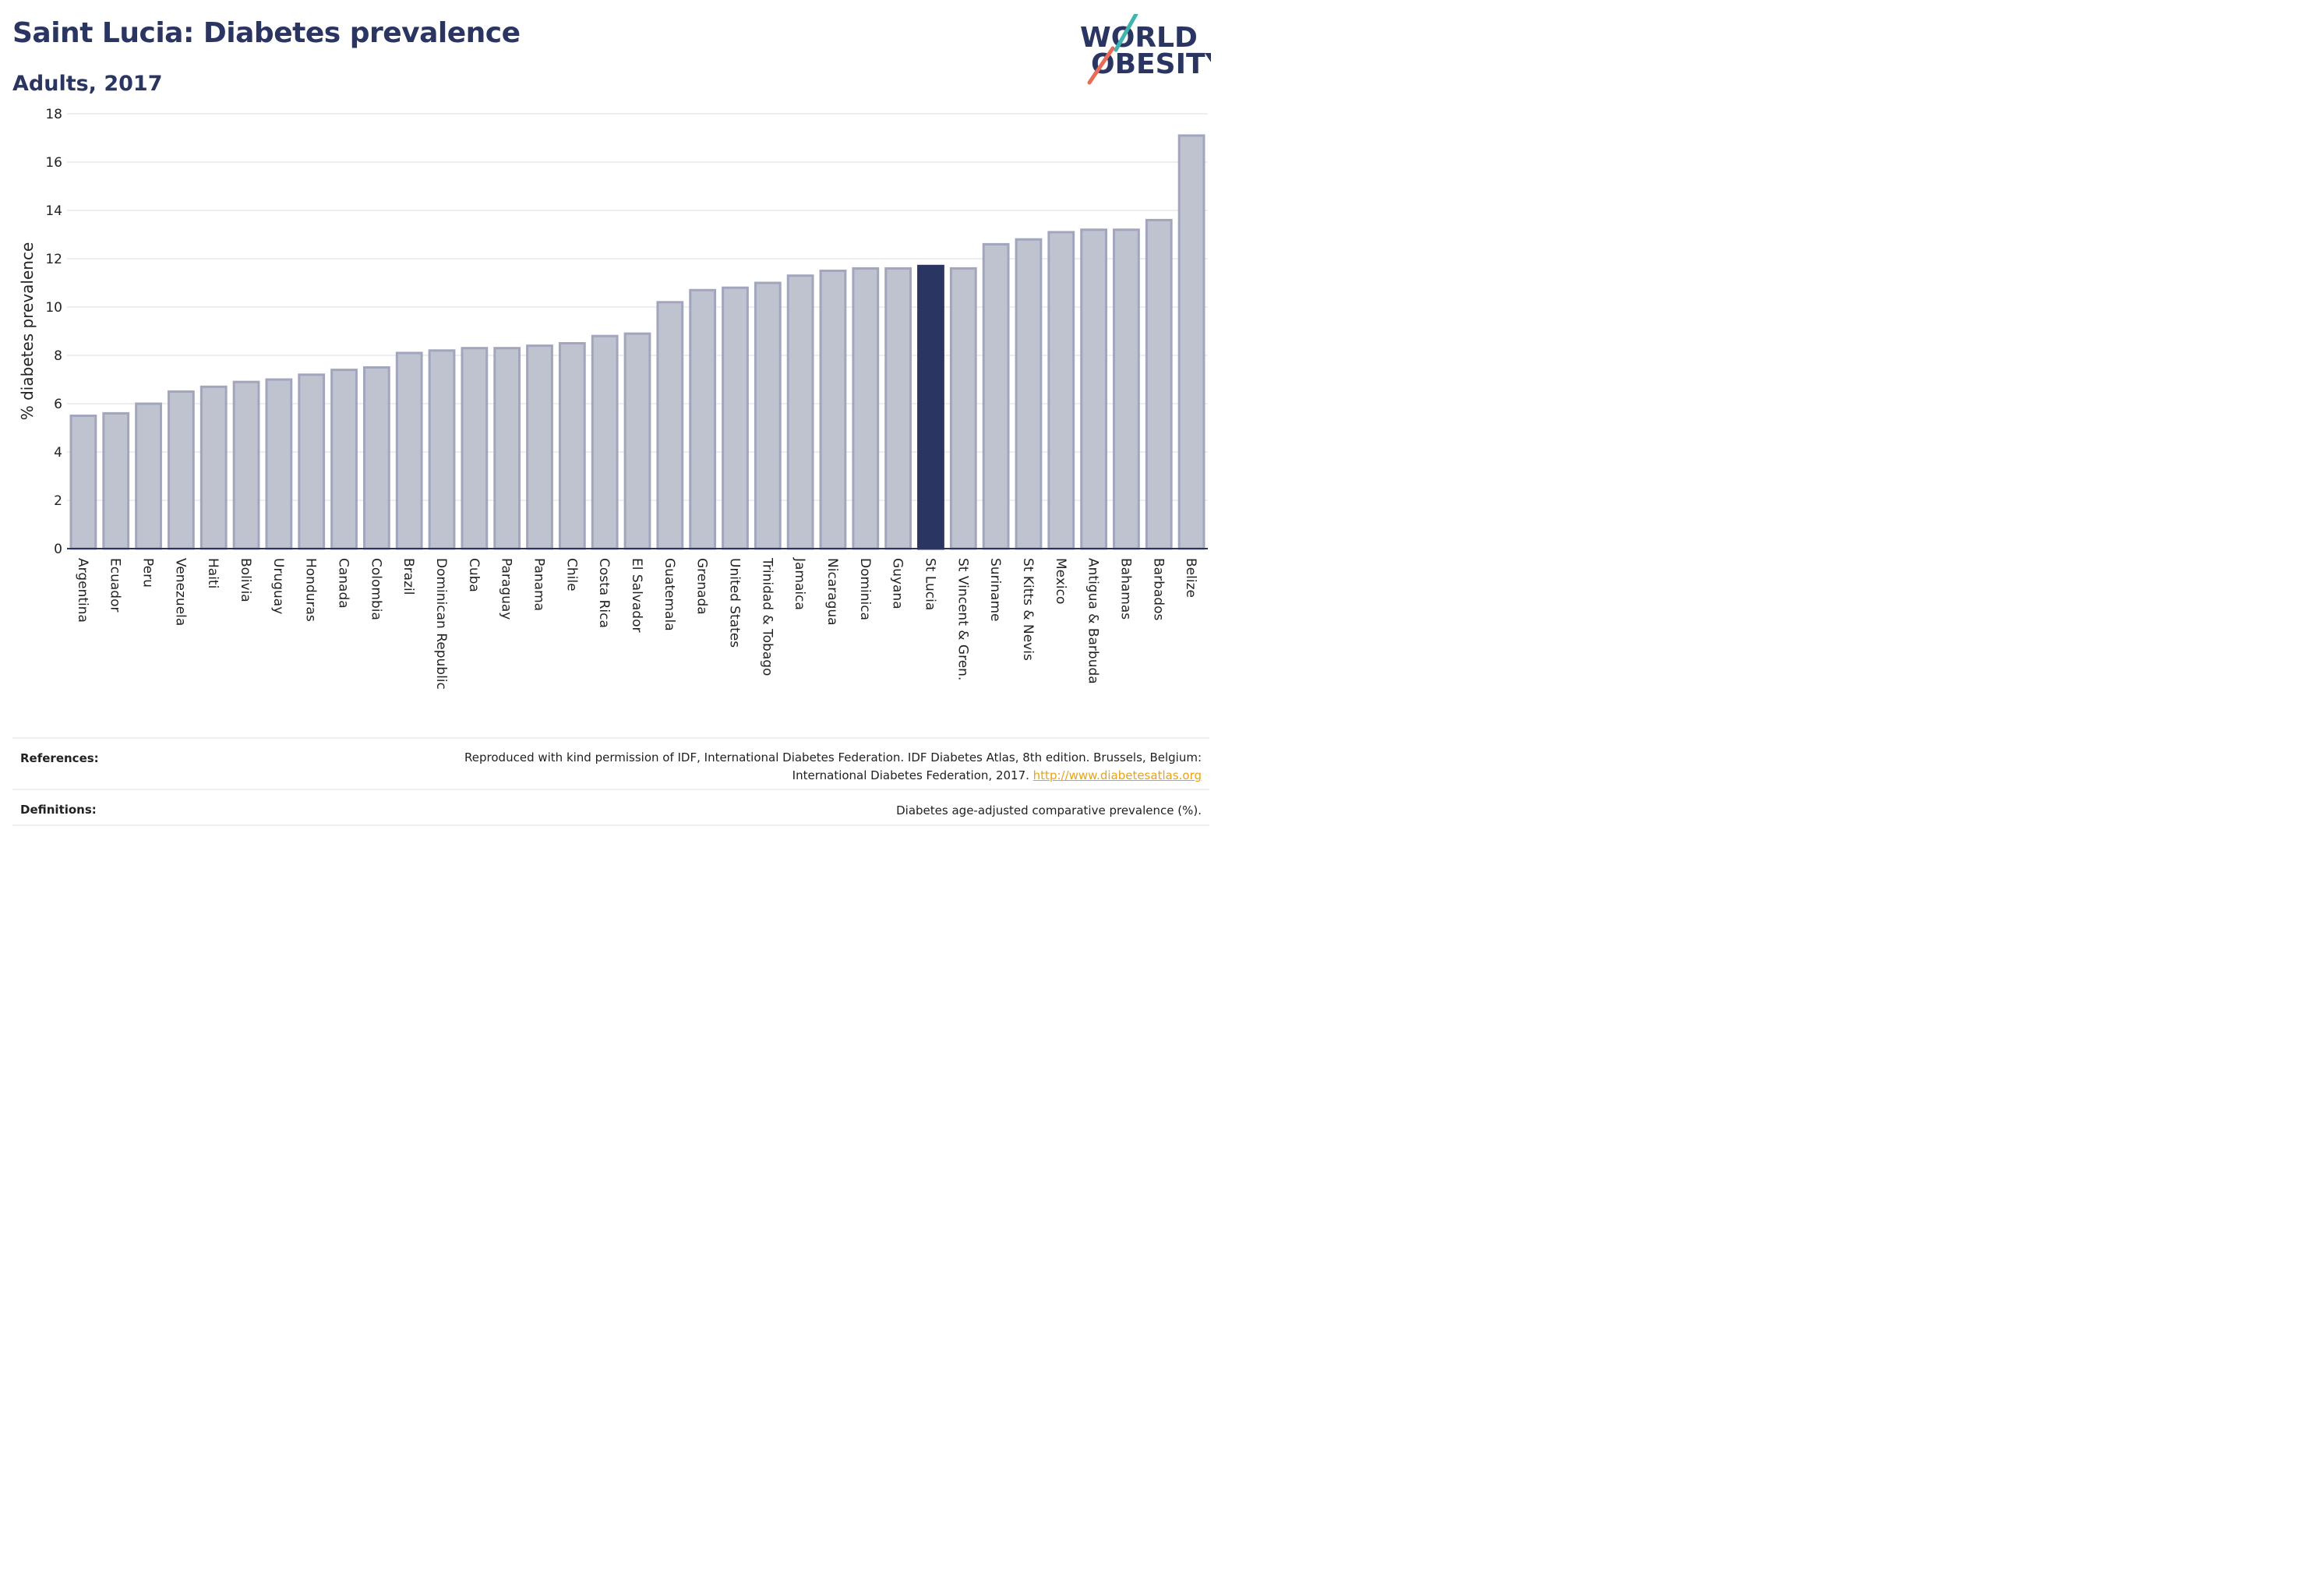 This screenshot has width=2305, height=1596. What do you see at coordinates (278, 586) in the screenshot?
I see `x-category-label: Uruguay` at bounding box center [278, 586].